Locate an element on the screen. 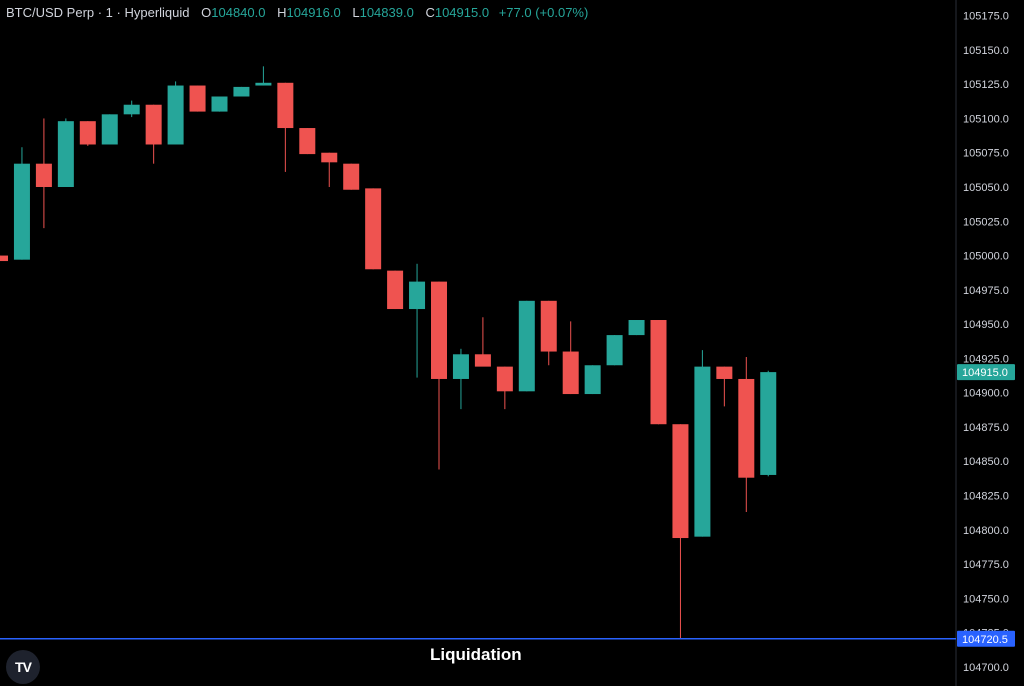 This screenshot has height=686, width=1024. liquidation-label: Liquidation is located at coordinates (476, 654).